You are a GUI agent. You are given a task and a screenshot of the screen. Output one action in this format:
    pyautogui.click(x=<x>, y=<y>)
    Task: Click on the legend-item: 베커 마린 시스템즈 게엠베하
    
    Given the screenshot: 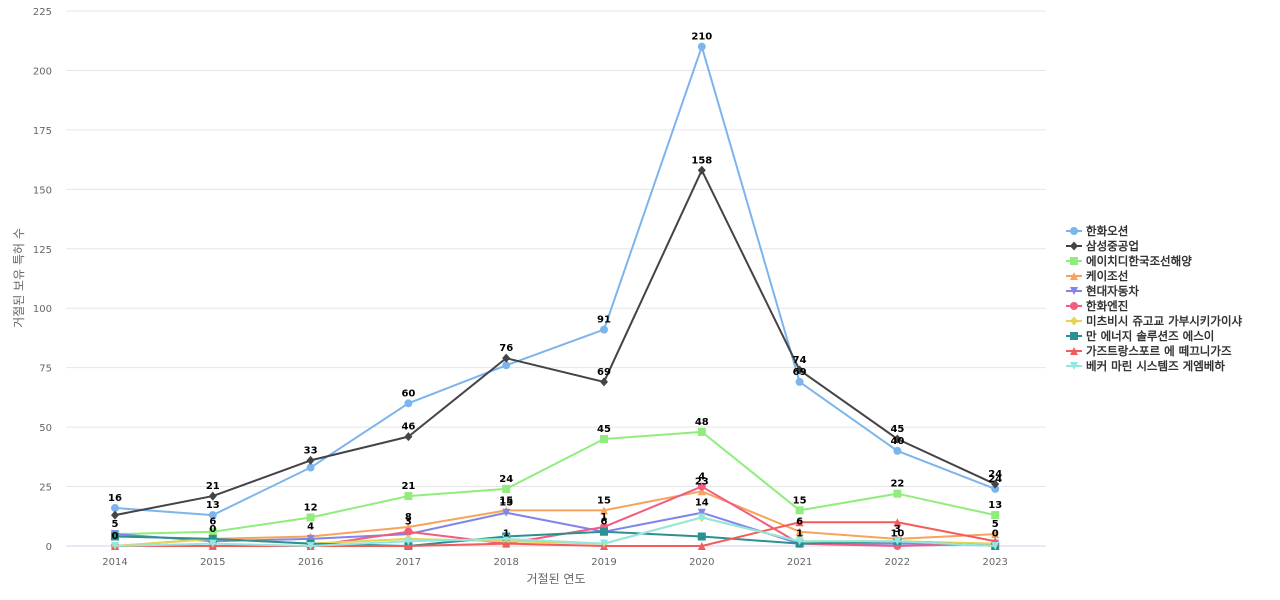 What is the action you would take?
    pyautogui.click(x=1145, y=366)
    